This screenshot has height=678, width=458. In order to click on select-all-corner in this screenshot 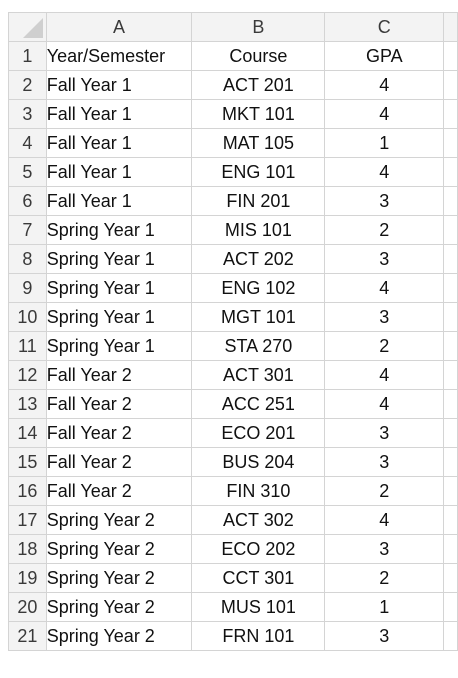, I will do `click(27, 27)`.